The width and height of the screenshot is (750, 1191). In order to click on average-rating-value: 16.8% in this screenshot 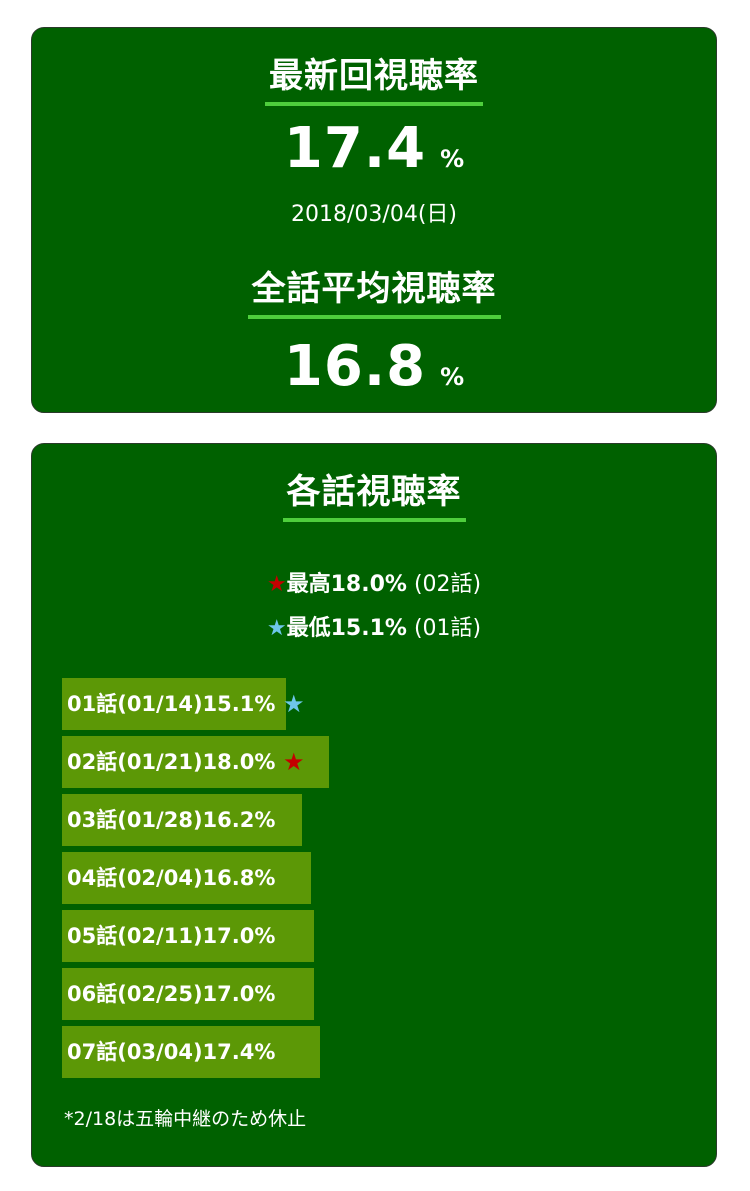, I will do `click(374, 366)`.